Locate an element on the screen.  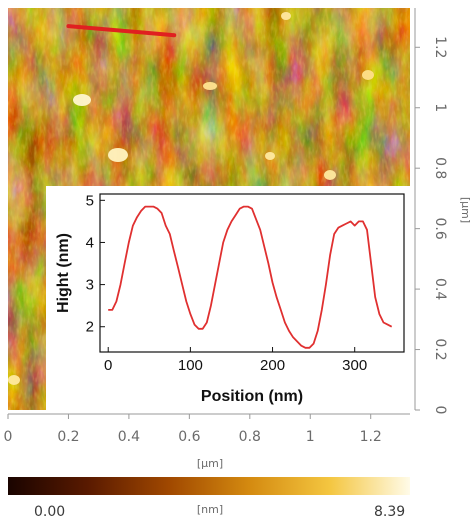
profile-line is located at coordinates (121, 31).